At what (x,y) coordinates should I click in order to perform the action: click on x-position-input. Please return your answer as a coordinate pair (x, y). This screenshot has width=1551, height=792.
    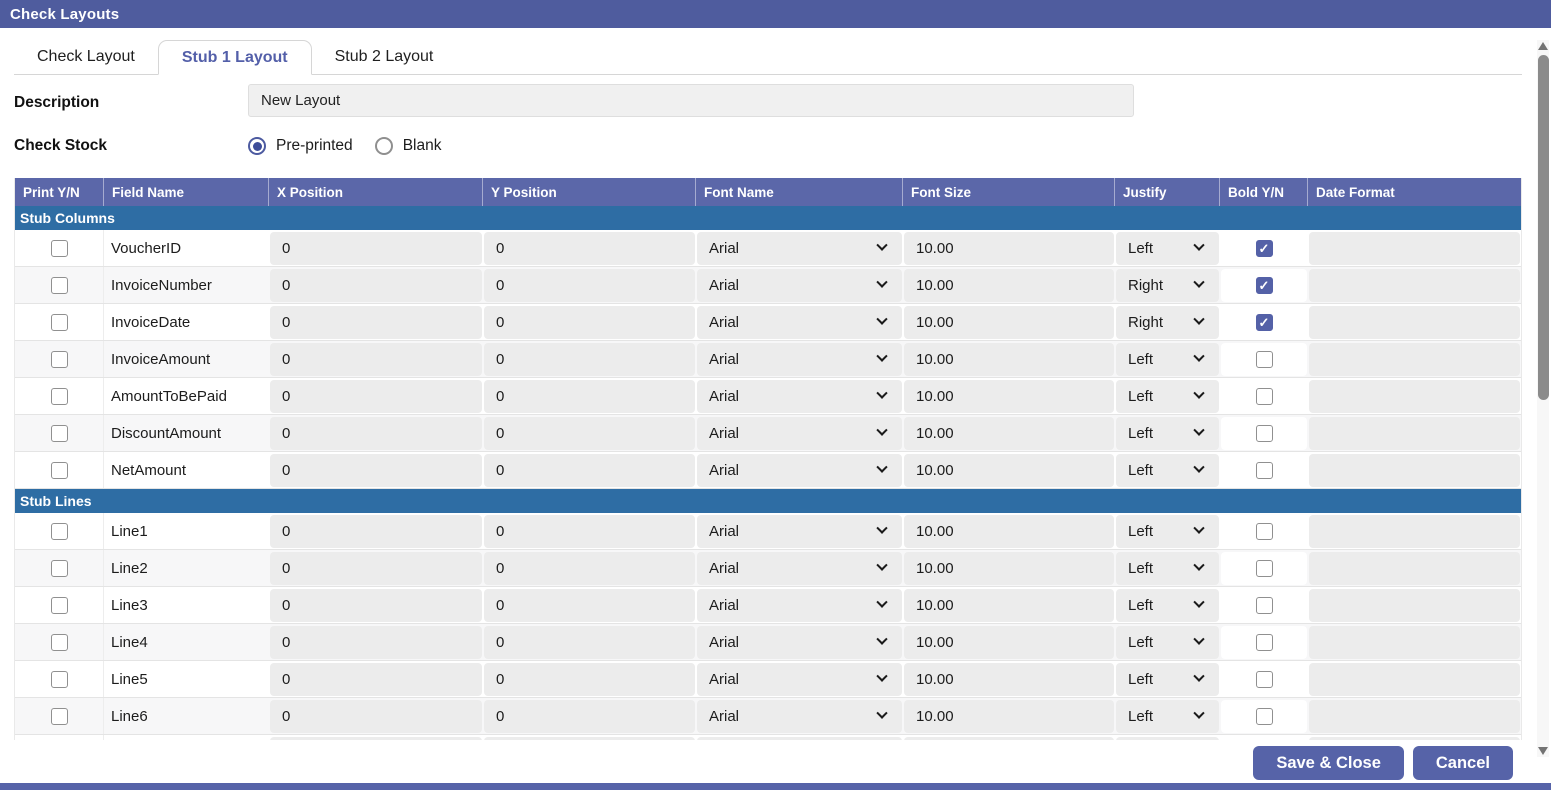
    Looking at the image, I should click on (376, 738).